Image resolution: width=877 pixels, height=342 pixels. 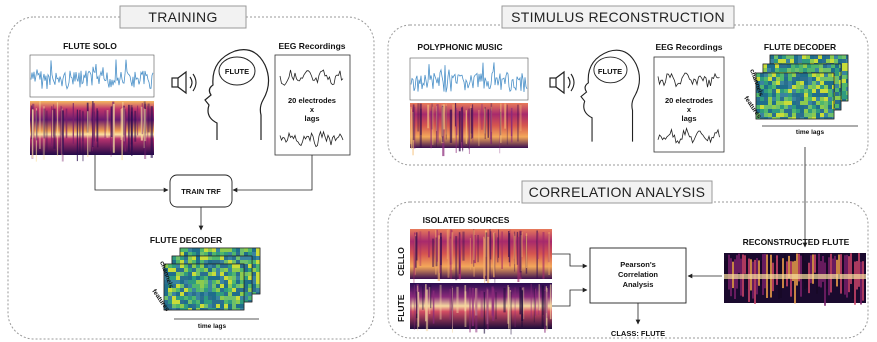 I want to click on polyphonic-spectrogram-bands, so click(x=466, y=130).